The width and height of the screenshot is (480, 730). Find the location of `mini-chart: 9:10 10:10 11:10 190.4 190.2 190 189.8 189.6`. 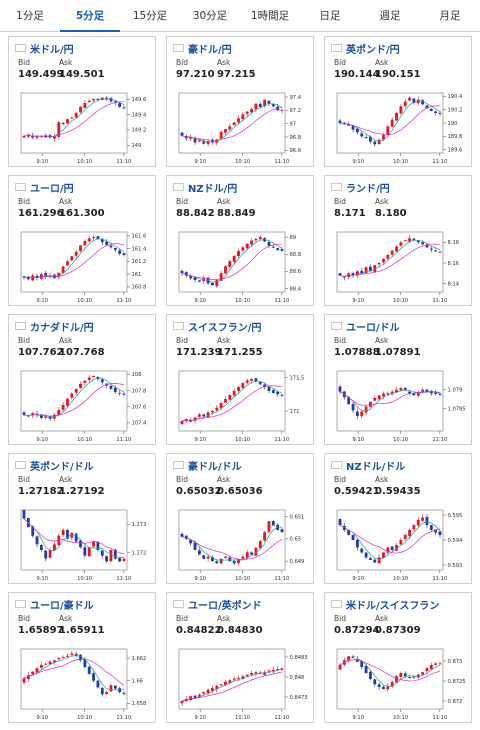

mini-chart: 9:10 10:10 11:10 190.4 190.2 190 189.8 189.6 is located at coordinates (398, 126).